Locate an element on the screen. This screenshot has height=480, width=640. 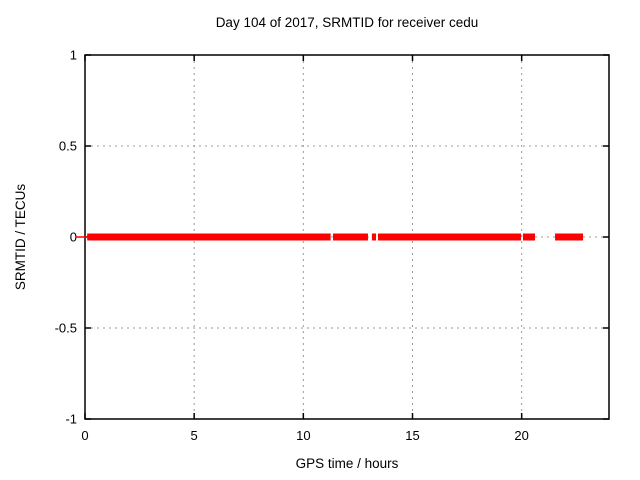
y-axis-label: SRMTID / TECUs is located at coordinates (20, 237).